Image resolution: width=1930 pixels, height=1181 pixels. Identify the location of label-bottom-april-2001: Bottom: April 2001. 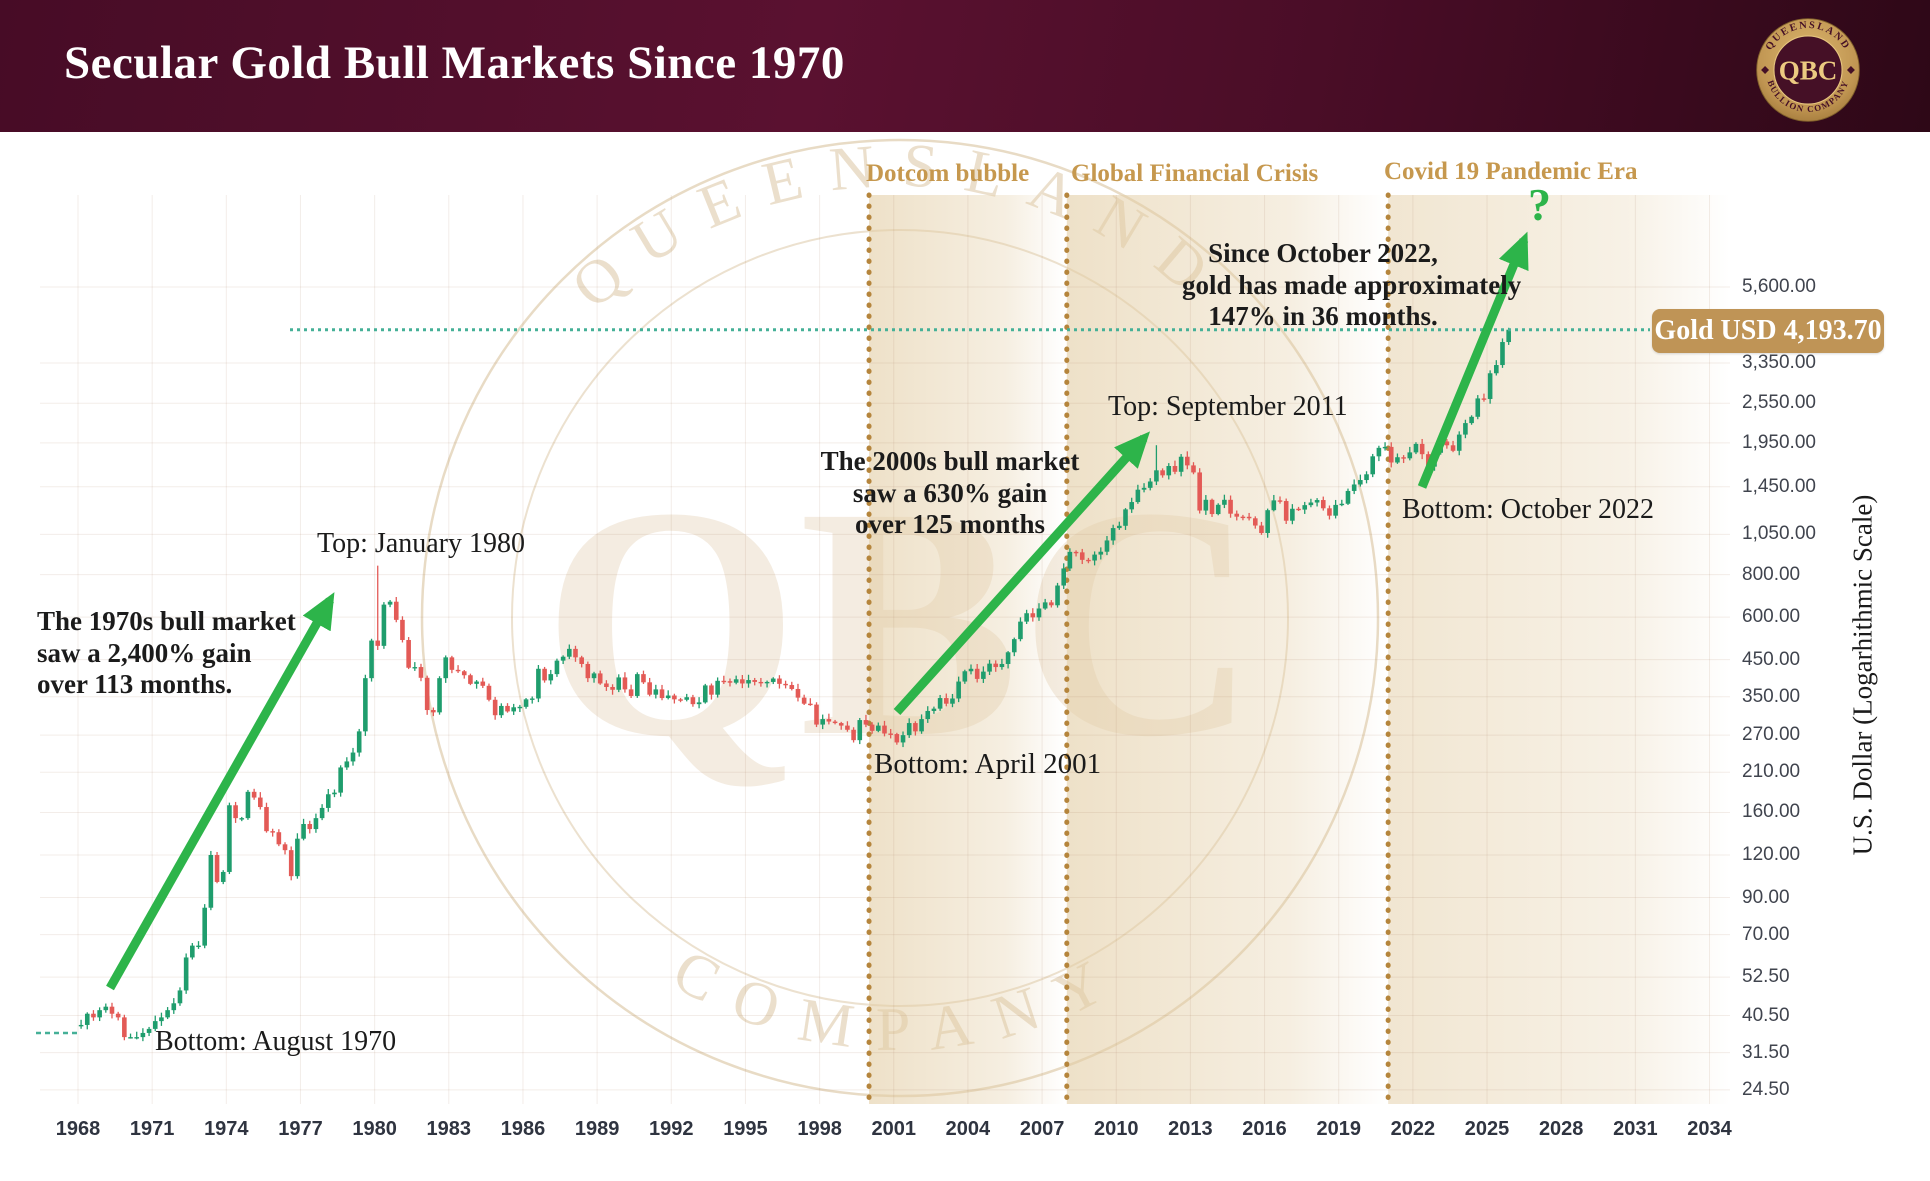
(988, 764).